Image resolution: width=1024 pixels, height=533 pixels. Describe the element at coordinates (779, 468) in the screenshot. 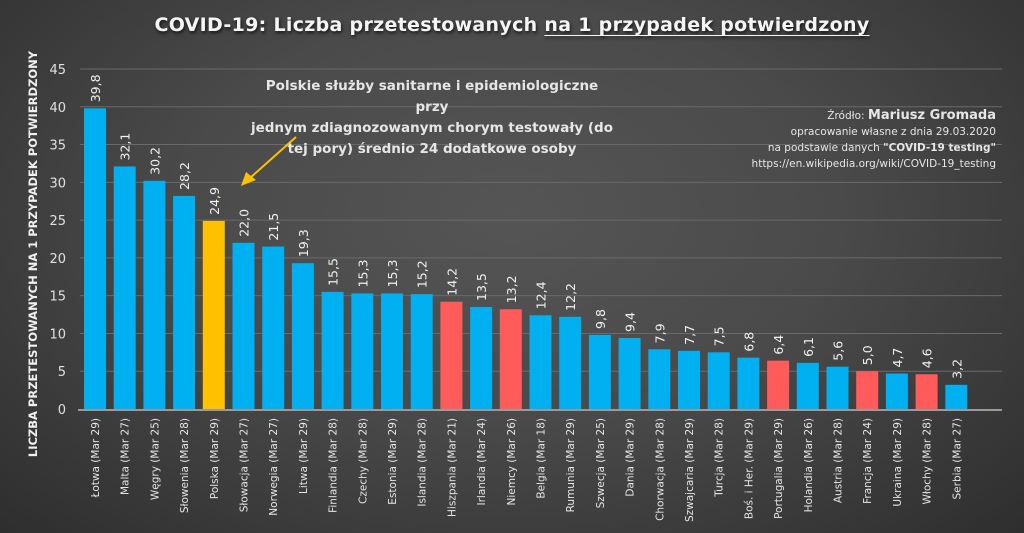

I see `x-tick-label: Portugalia (Mar 29)` at that location.